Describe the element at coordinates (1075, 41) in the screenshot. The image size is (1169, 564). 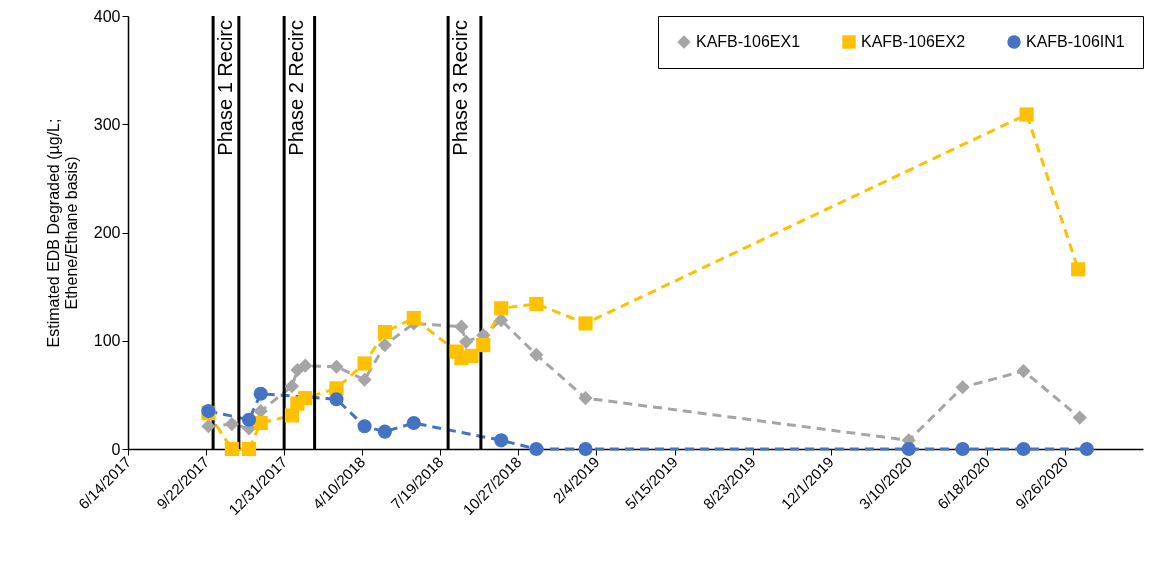
I see `legend-label: KAFB-106IN1` at that location.